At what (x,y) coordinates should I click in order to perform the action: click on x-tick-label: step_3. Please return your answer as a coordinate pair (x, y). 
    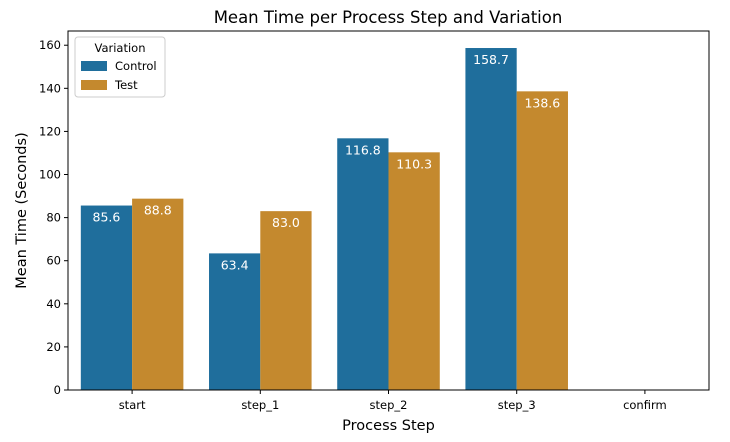
    Looking at the image, I should click on (517, 405).